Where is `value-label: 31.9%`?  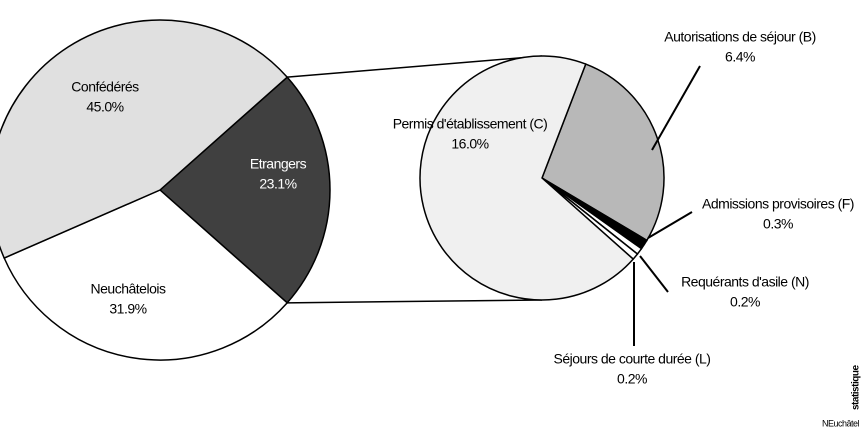 value-label: 31.9% is located at coordinates (127, 309).